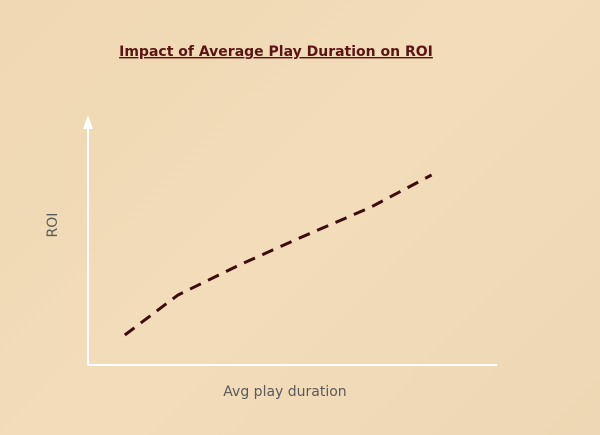  Describe the element at coordinates (284, 392) in the screenshot. I see `x-axis-label: Avg play duration` at that location.